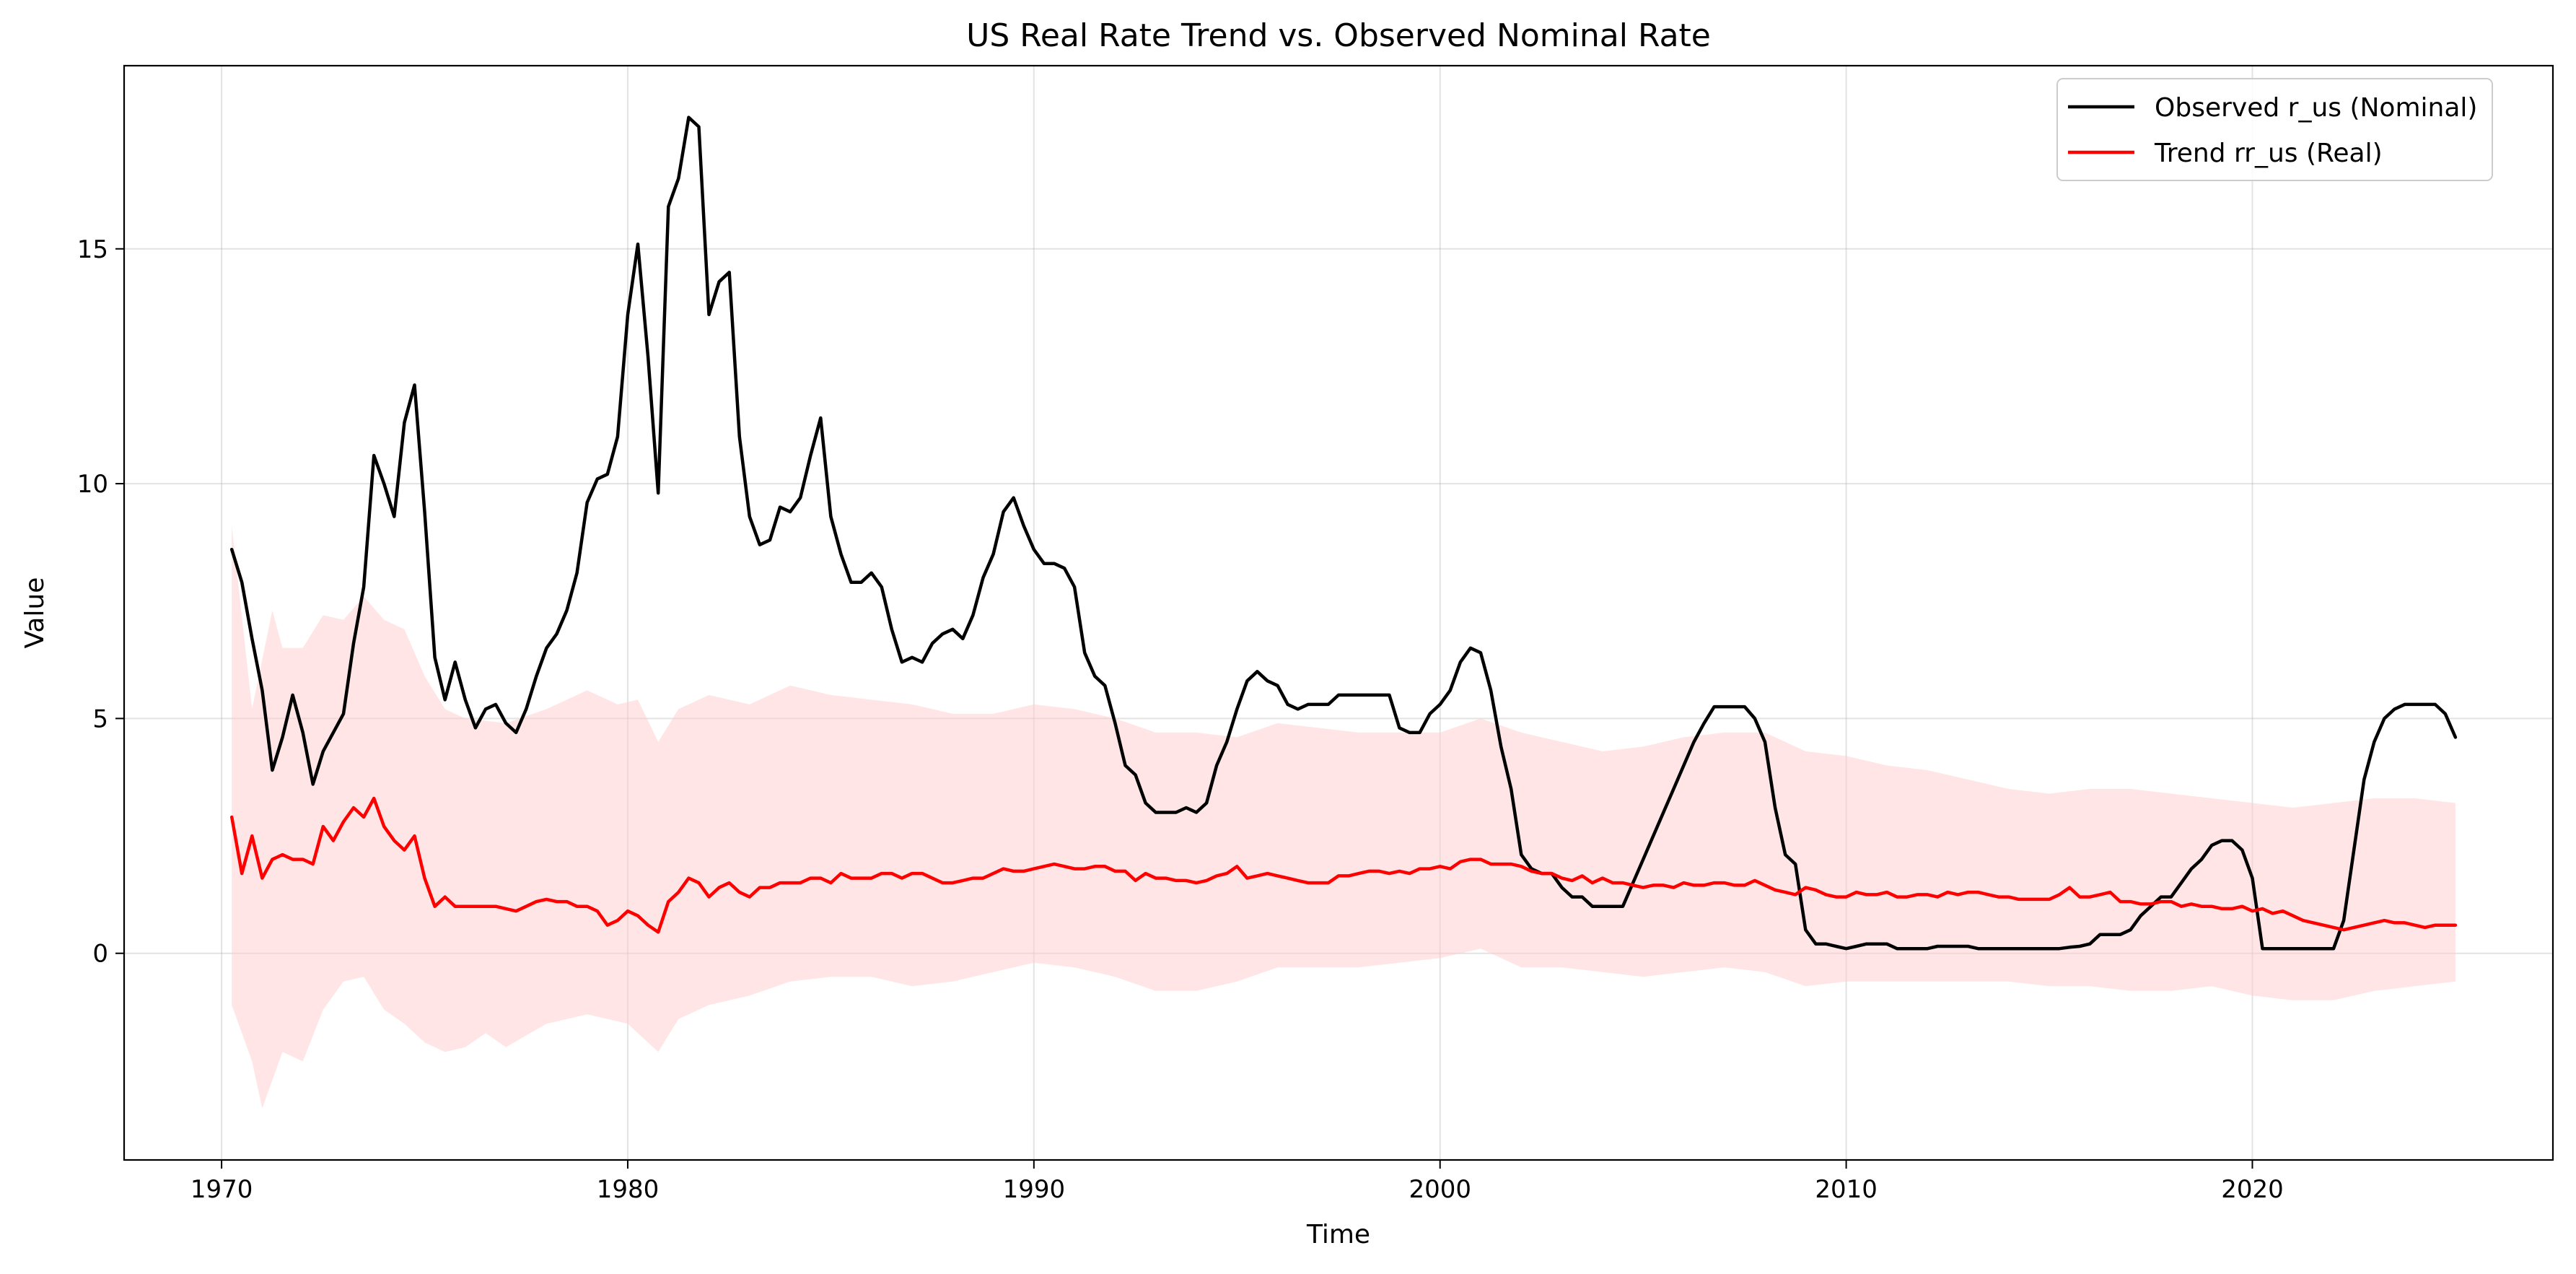  Describe the element at coordinates (35, 613) in the screenshot. I see `y-axis-label: Value` at that location.